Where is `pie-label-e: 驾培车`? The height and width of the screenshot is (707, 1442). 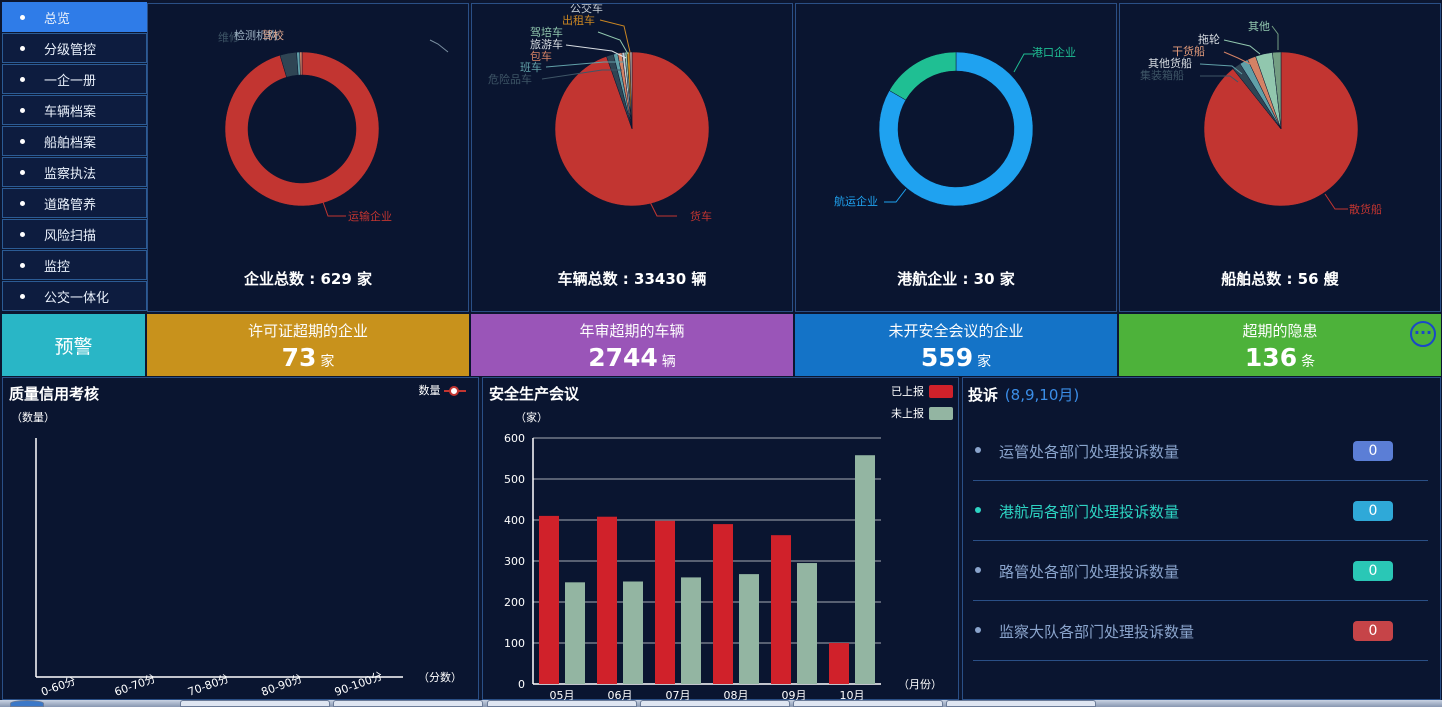
pie-label-e: 驾培车 is located at coordinates (546, 32).